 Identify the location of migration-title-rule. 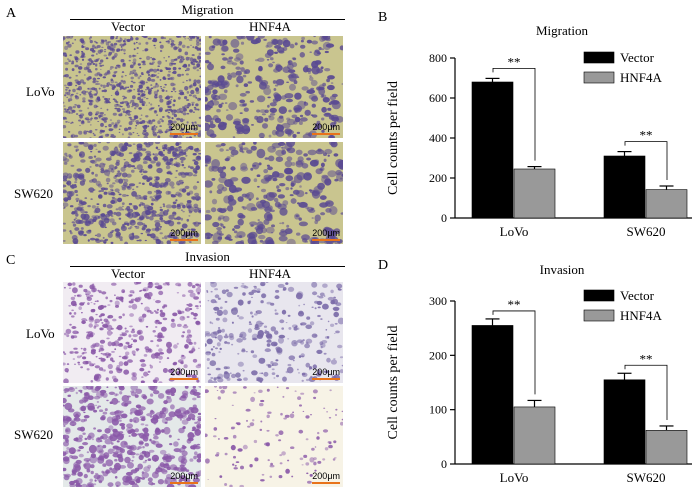
(207, 19).